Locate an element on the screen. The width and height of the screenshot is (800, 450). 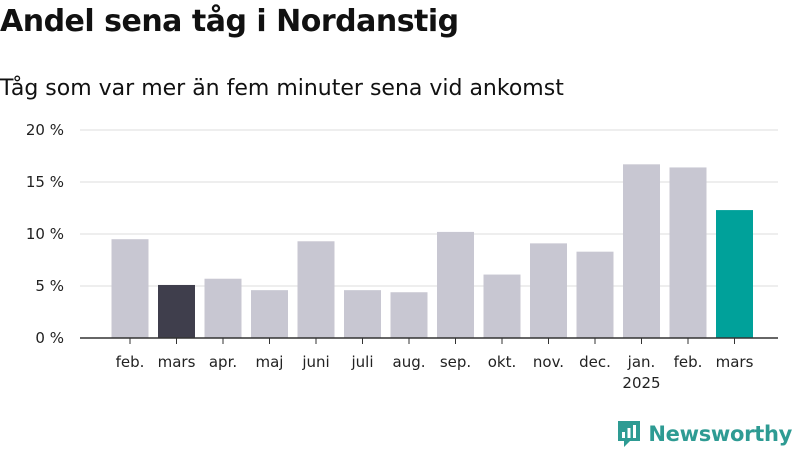
y-tick-label: 5 % is located at coordinates (49, 286).